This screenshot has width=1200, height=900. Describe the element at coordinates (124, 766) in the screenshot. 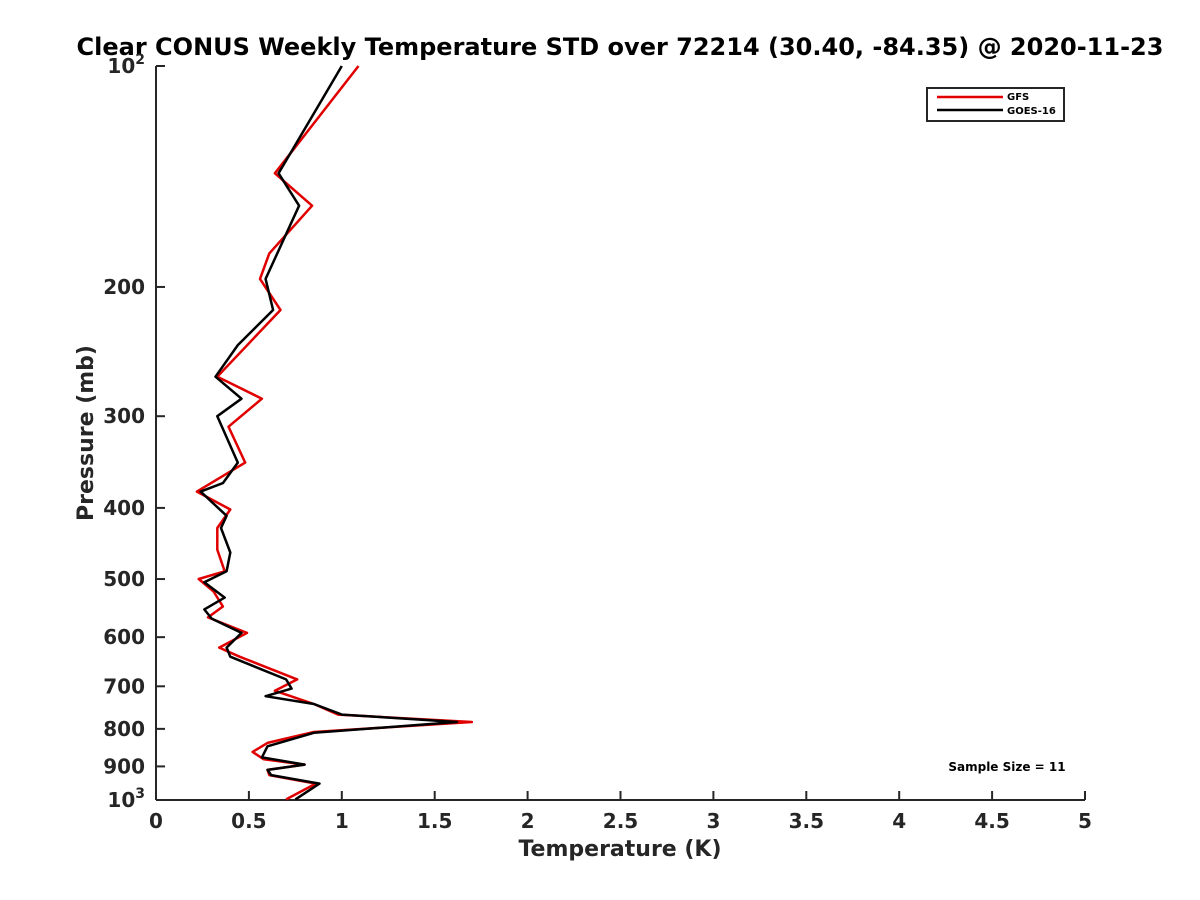

I see `y-tick-label: 900` at that location.